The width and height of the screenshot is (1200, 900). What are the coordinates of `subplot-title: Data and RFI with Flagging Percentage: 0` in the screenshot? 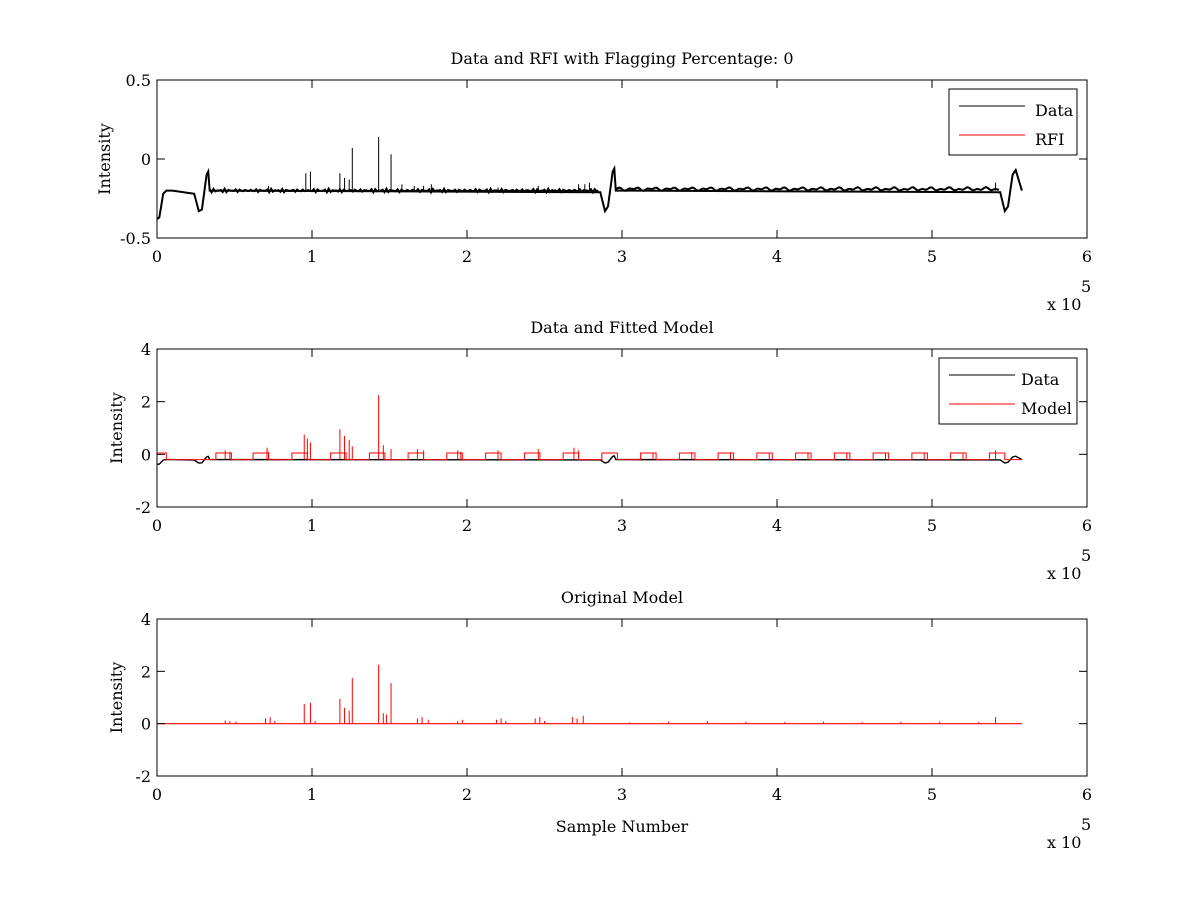 It's located at (621, 58).